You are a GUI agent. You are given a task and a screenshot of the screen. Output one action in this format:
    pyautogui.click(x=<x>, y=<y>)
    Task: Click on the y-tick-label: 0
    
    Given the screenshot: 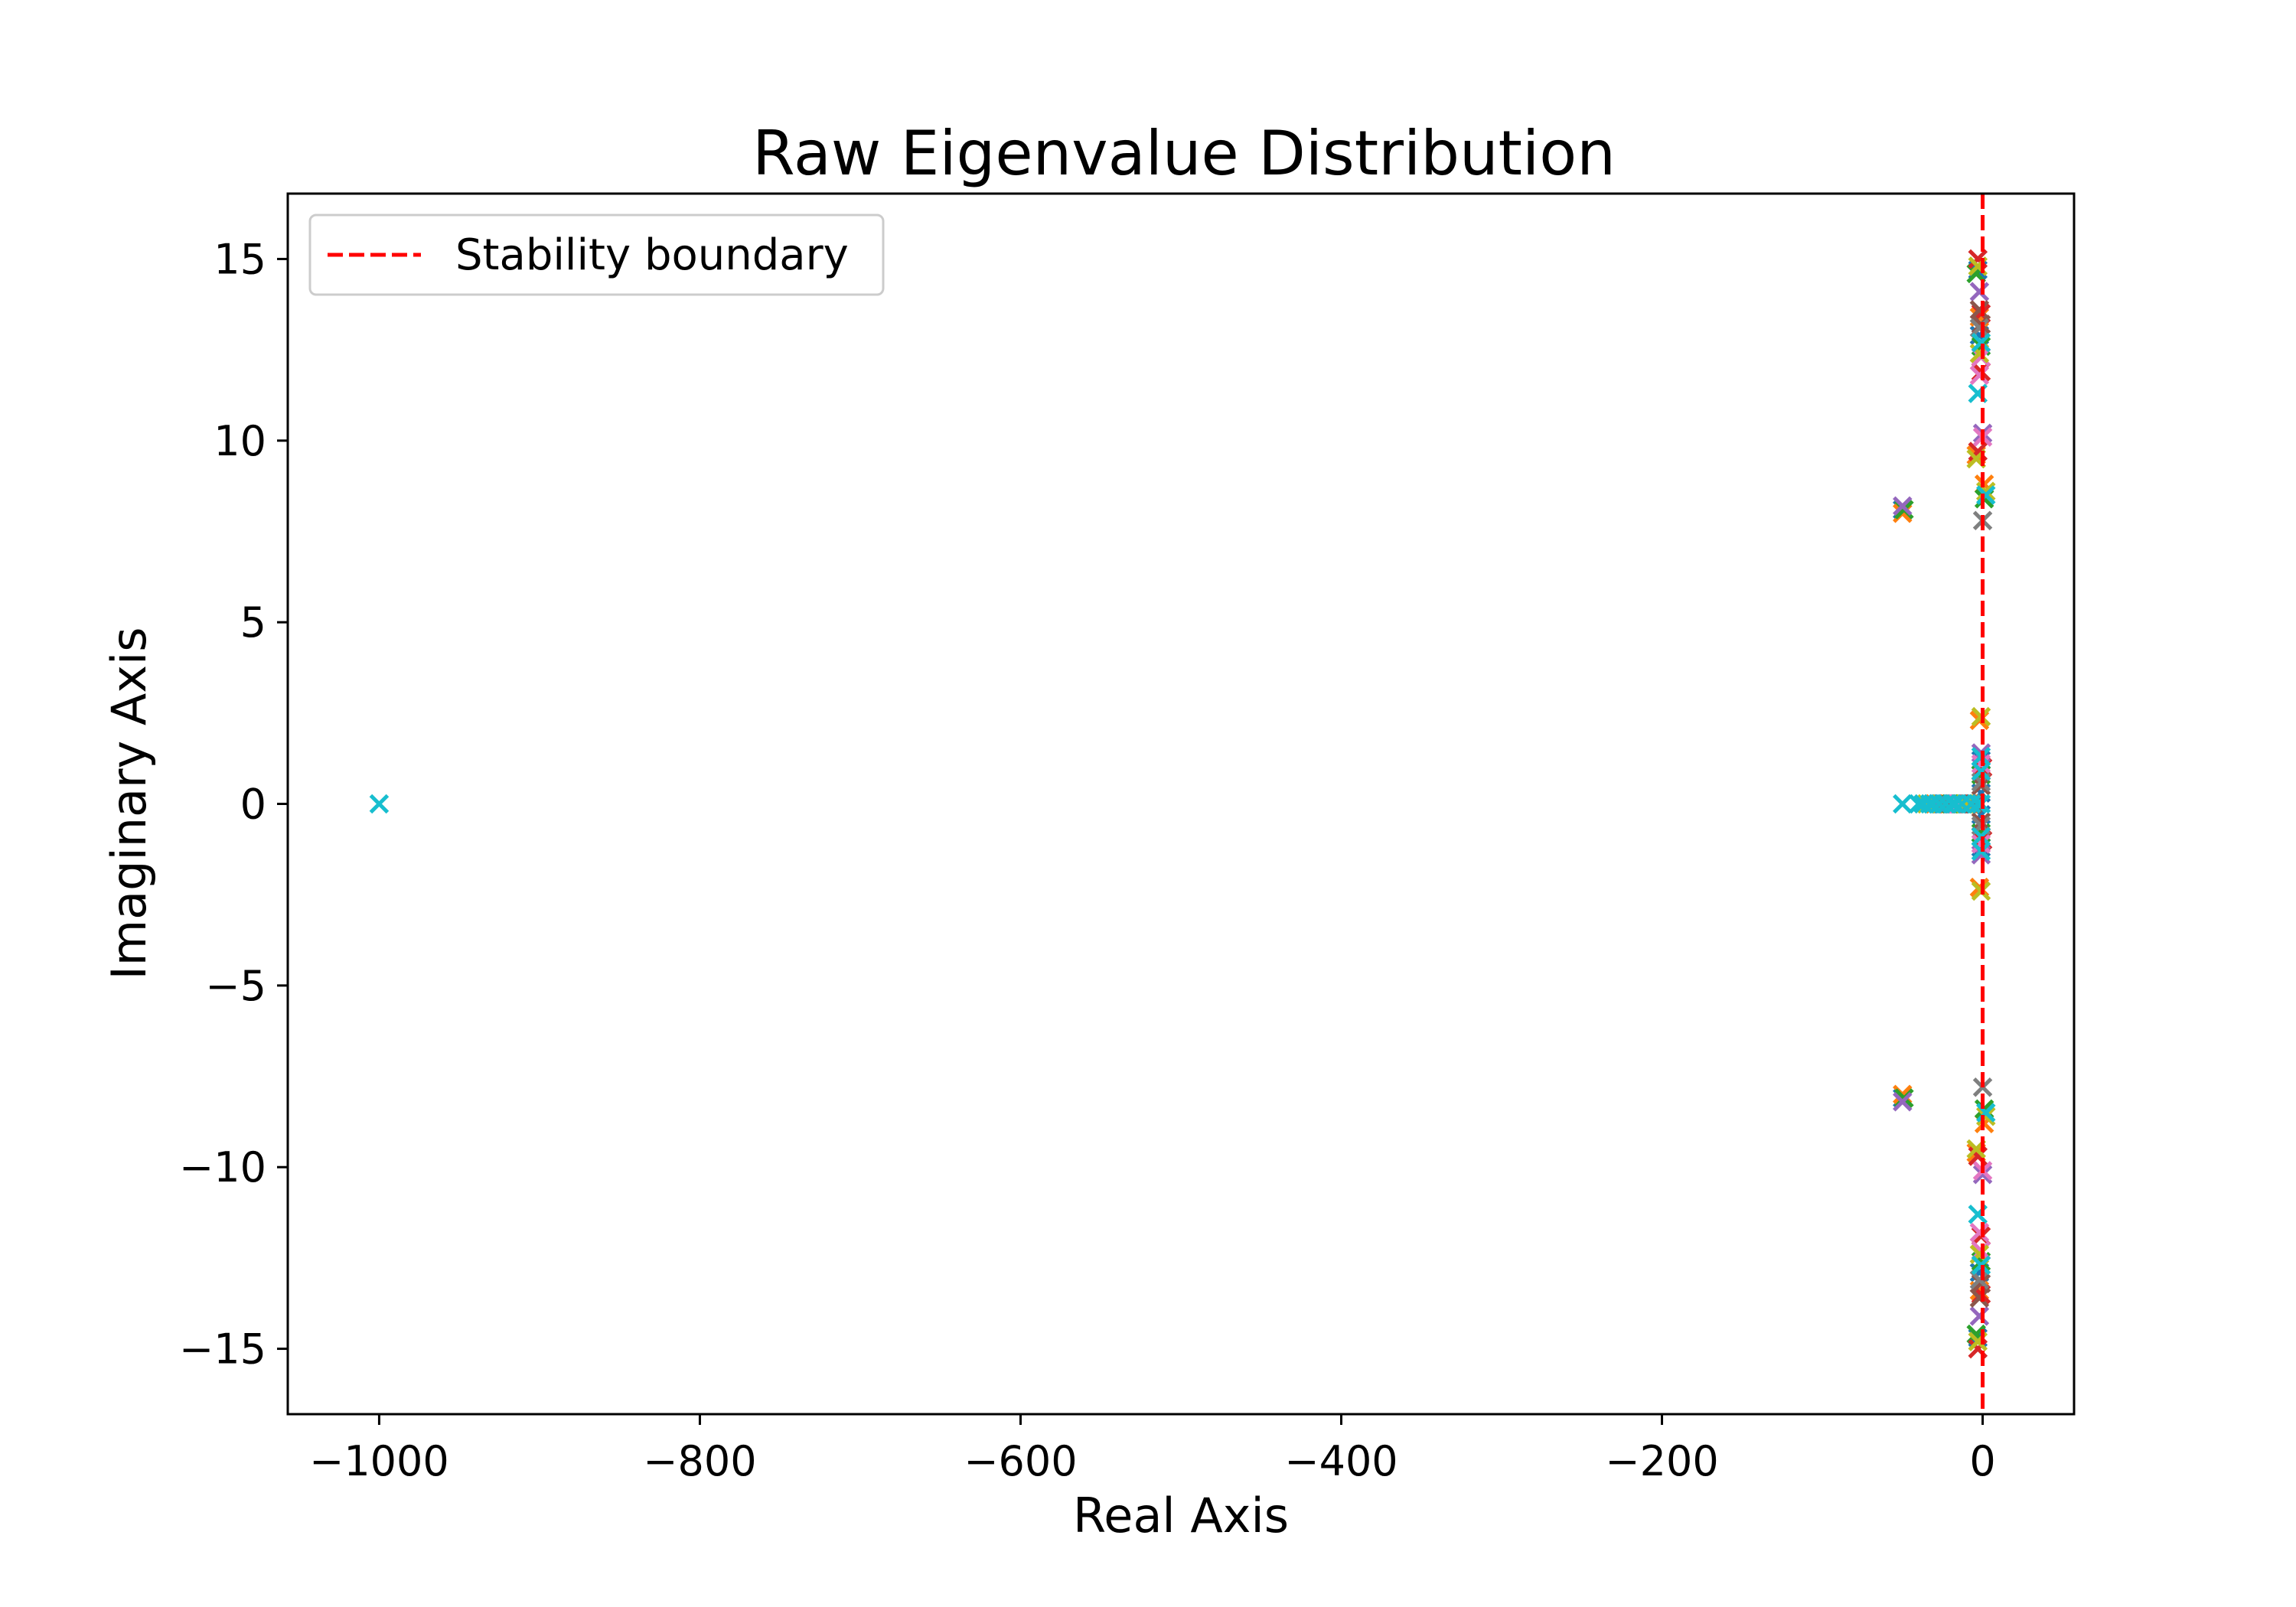 What is the action you would take?
    pyautogui.click(x=253, y=805)
    